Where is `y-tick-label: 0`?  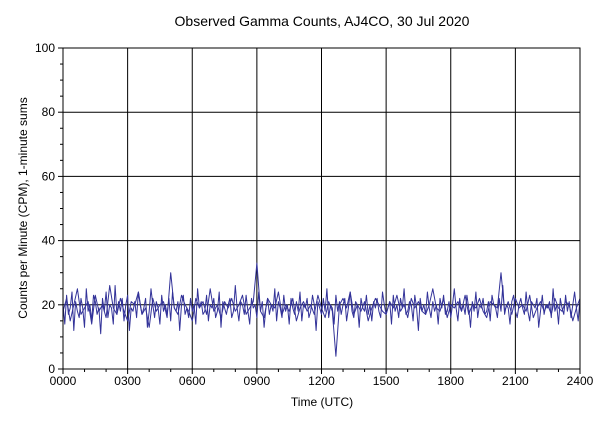 y-tick-label: 0 is located at coordinates (51, 369).